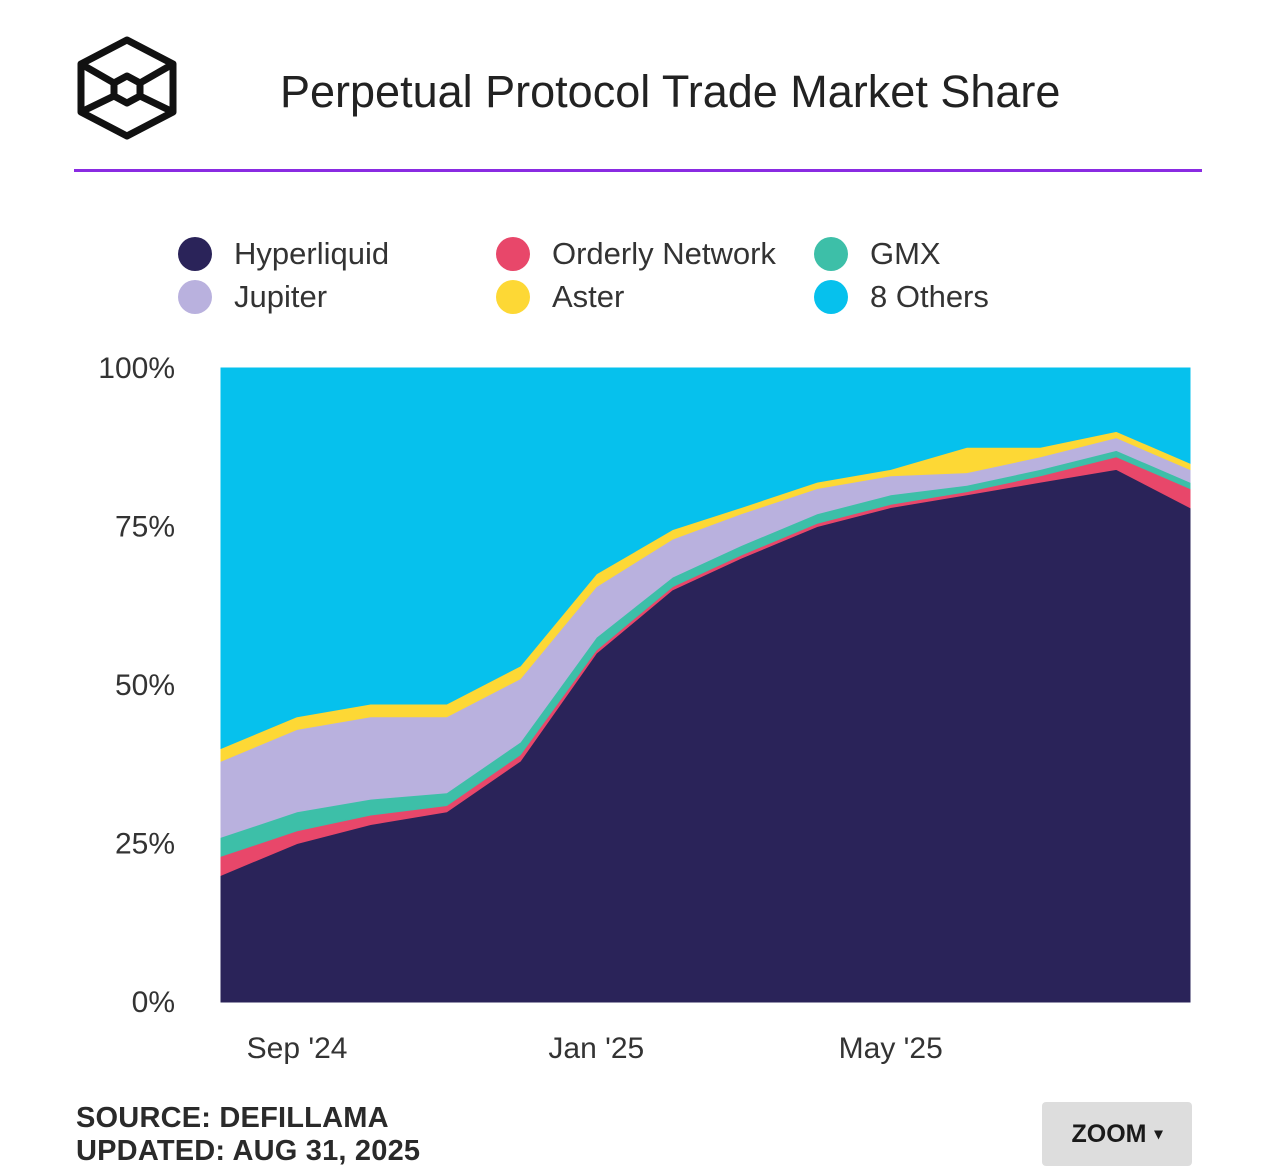 This screenshot has width=1280, height=1172. Describe the element at coordinates (1158, 1134) in the screenshot. I see `caret-down-icon: ▾` at that location.